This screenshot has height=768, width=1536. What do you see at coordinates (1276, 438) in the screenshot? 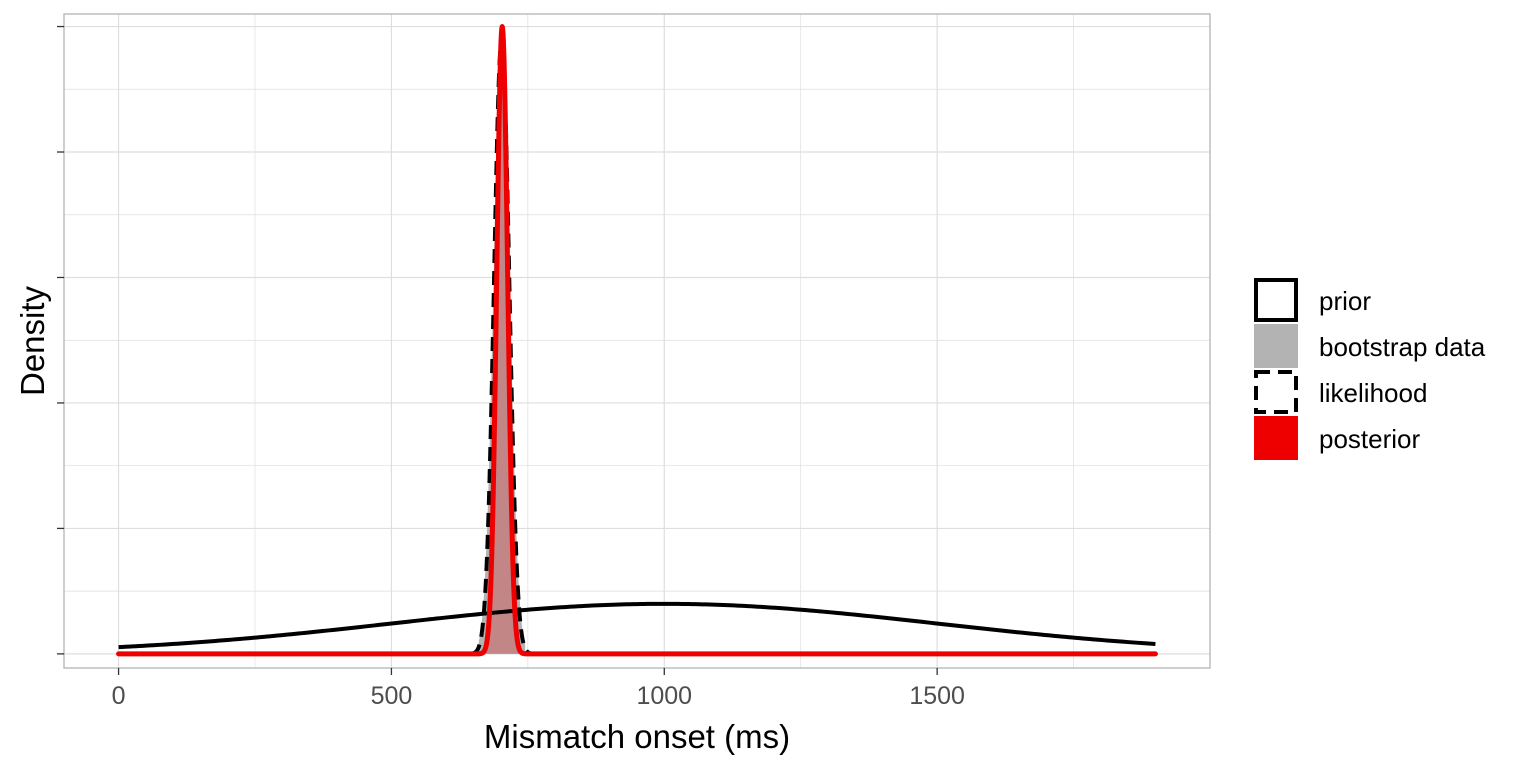
I see `legend-key-posterior` at bounding box center [1276, 438].